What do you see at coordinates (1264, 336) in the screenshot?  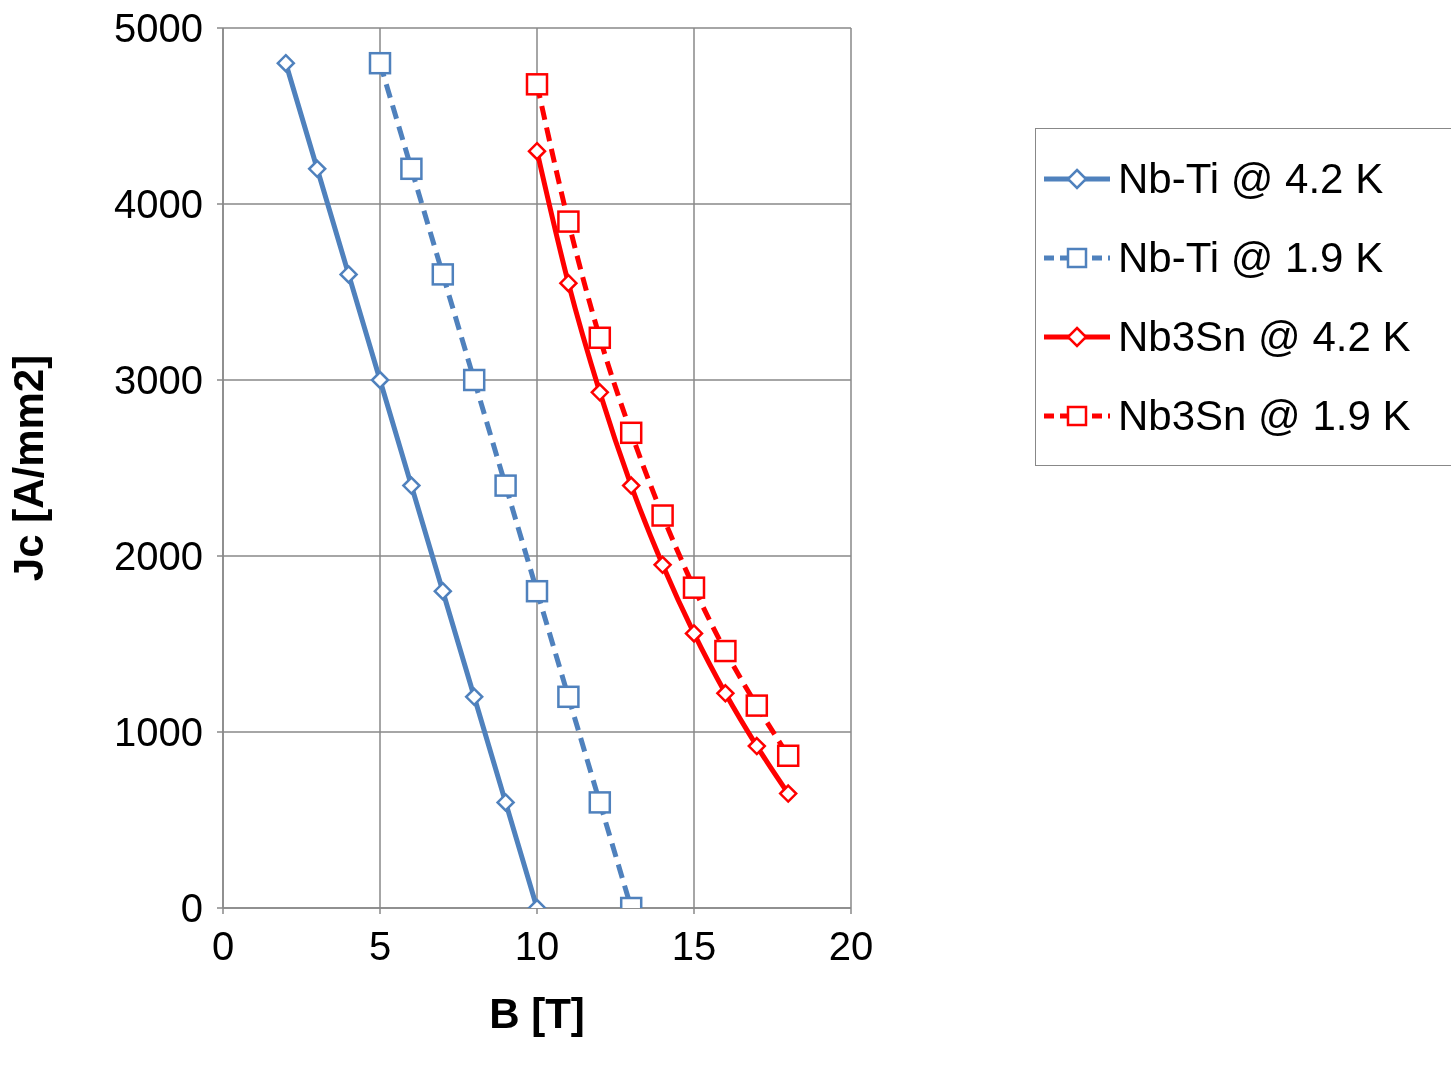 I see `legend-label: Nb3Sn @ 4.2 K` at bounding box center [1264, 336].